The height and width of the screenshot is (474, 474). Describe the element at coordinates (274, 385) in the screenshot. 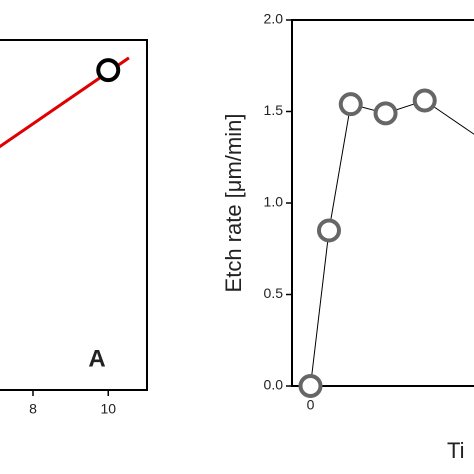

I see `y-tick-label: 0.0` at that location.